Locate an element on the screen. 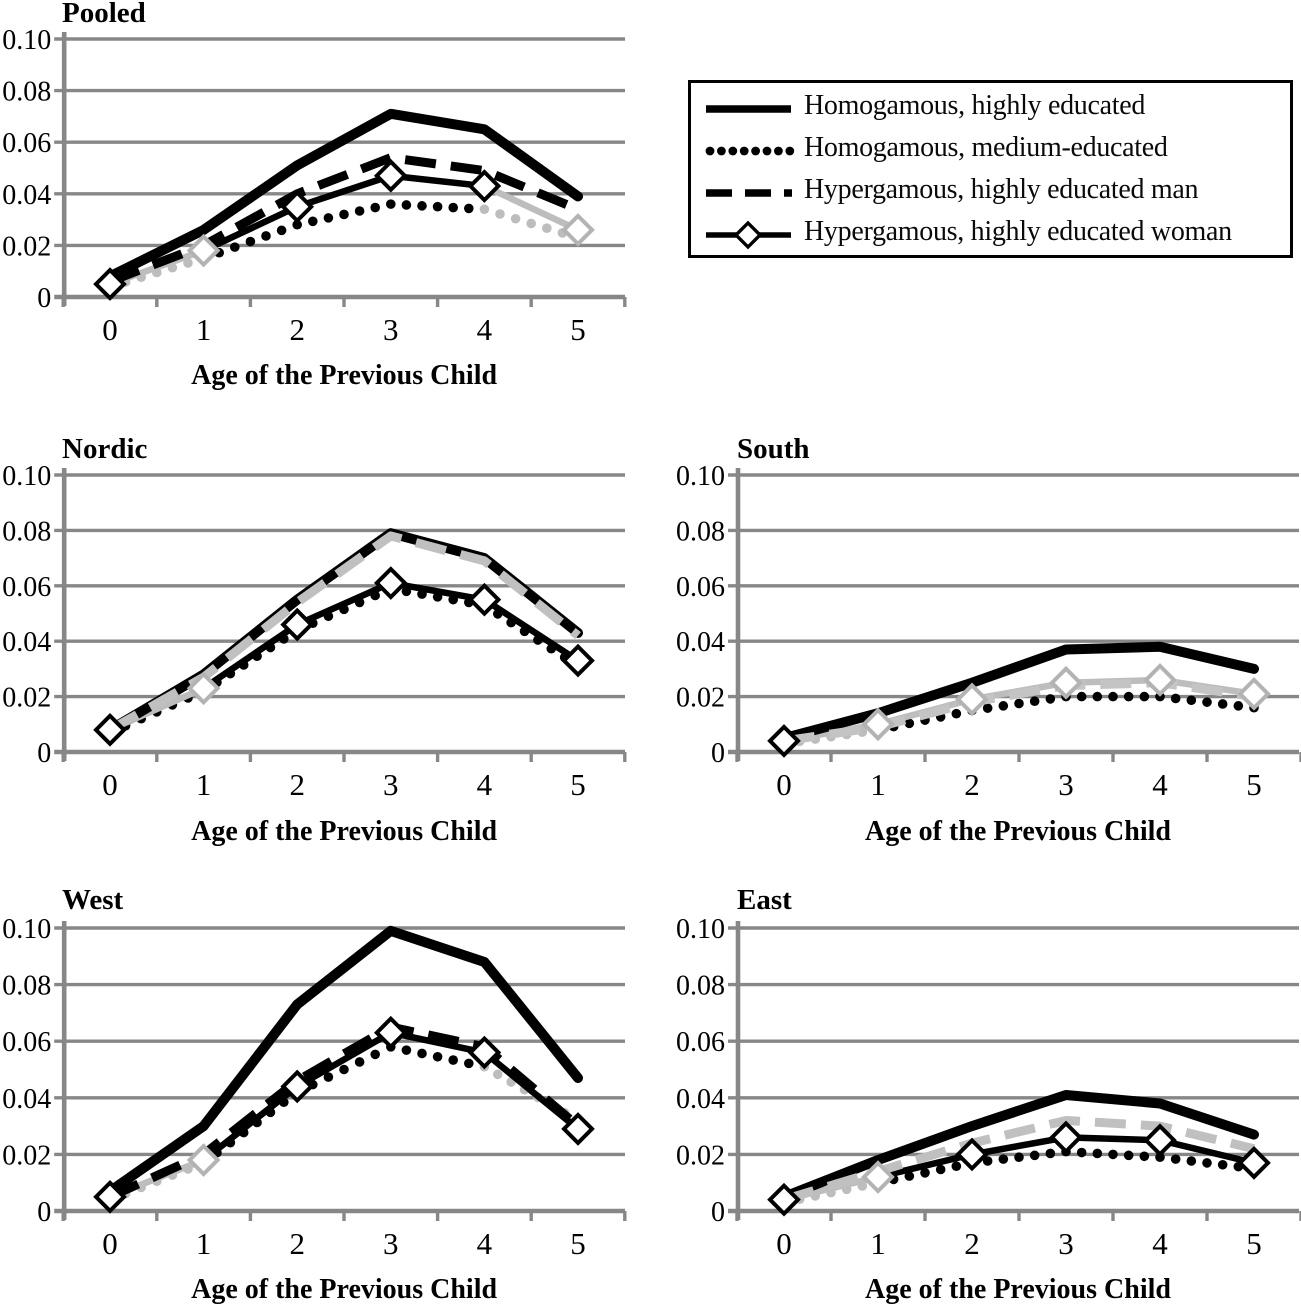 Image resolution: width=1301 pixels, height=1306 pixels. panel-title: Nordic is located at coordinates (105, 449).